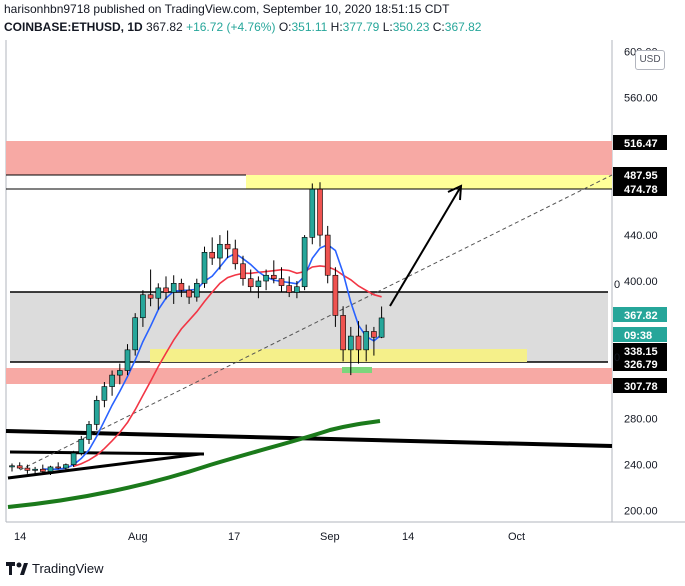 The height and width of the screenshot is (586, 685). Describe the element at coordinates (641, 236) in the screenshot. I see `price-tick-label: 440.00` at that location.